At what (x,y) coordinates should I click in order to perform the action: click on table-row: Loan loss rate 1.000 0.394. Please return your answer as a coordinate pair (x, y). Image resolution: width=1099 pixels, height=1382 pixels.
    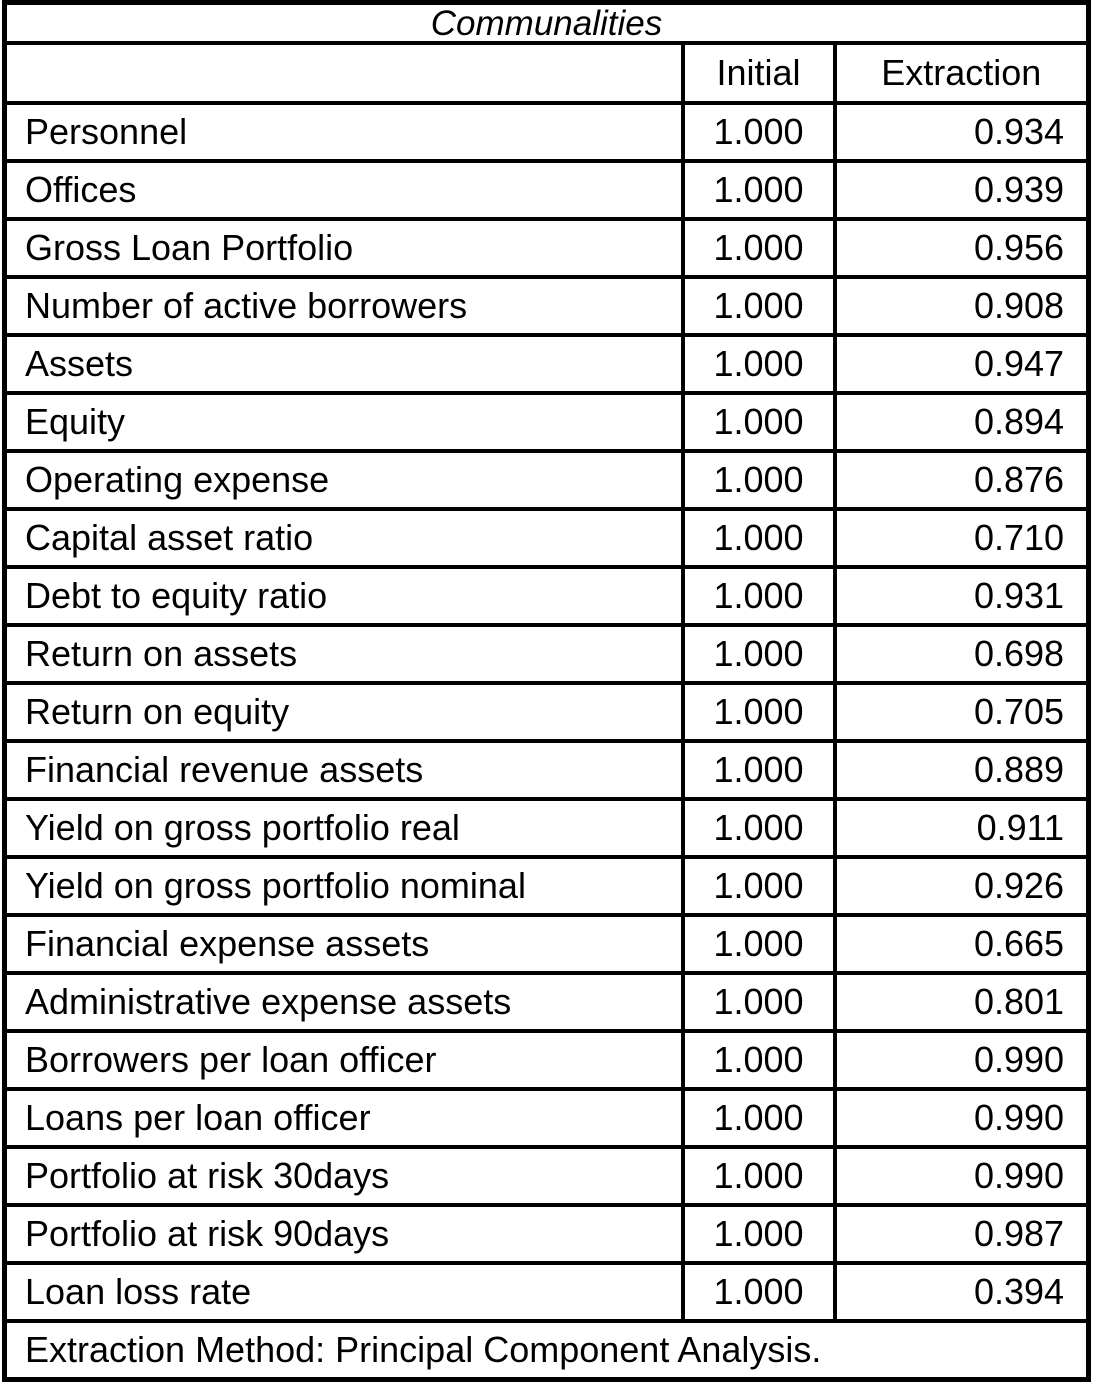
    Looking at the image, I should click on (546, 1292).